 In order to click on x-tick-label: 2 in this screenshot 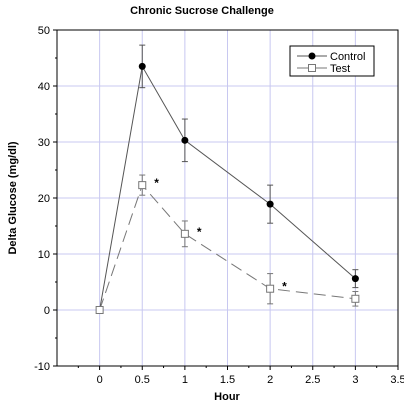, I will do `click(270, 380)`.